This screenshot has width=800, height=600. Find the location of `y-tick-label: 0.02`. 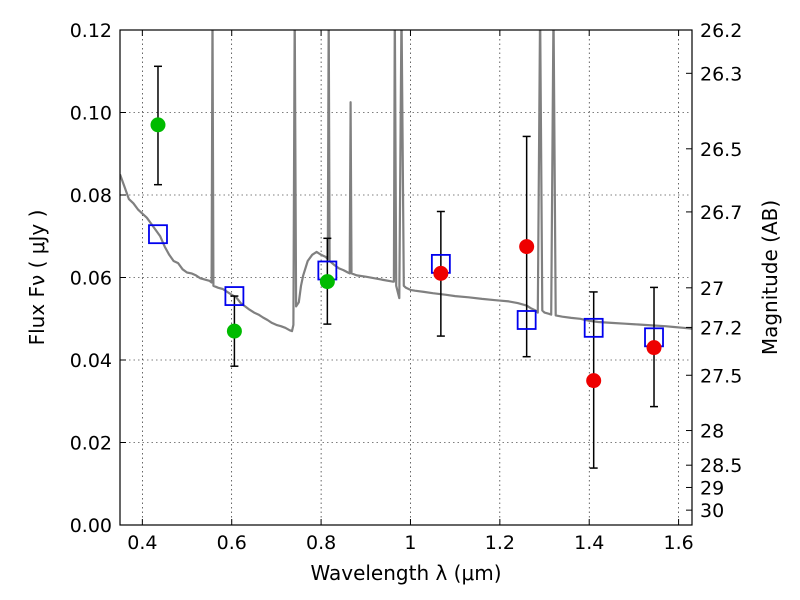

y-tick-label: 0.02 is located at coordinates (91, 444).